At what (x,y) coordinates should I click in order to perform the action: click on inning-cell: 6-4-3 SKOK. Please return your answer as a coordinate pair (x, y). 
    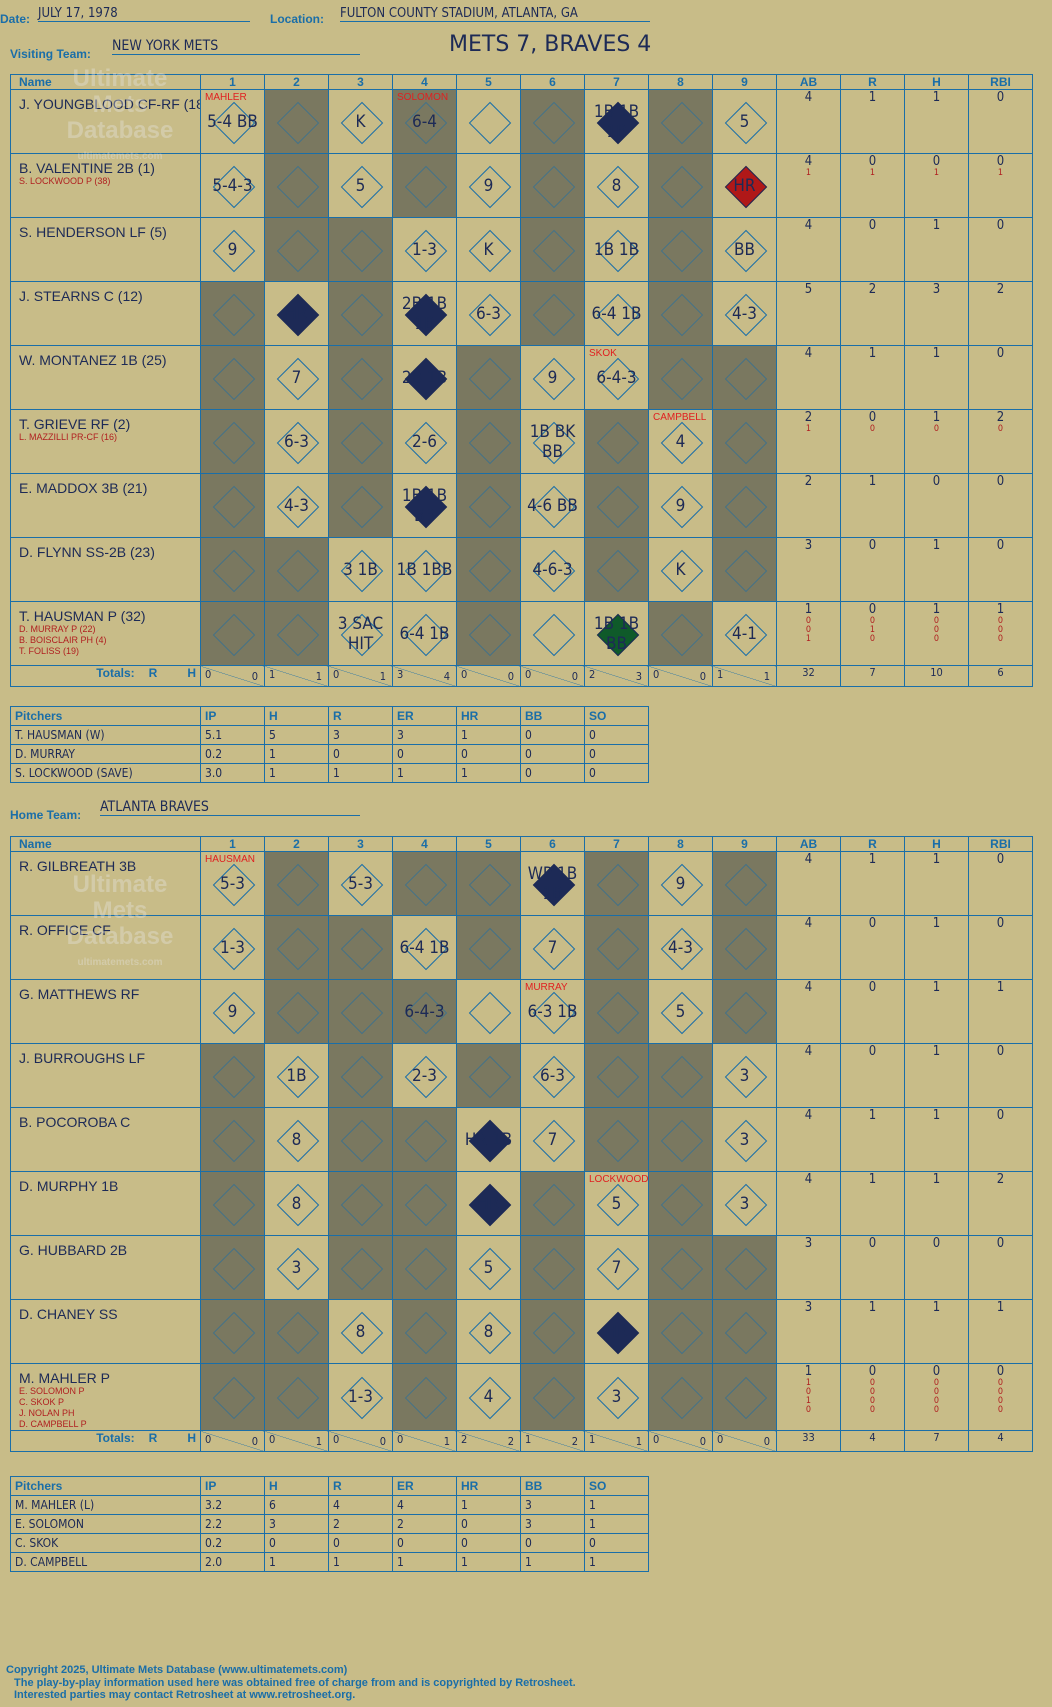
    Looking at the image, I should click on (616, 377).